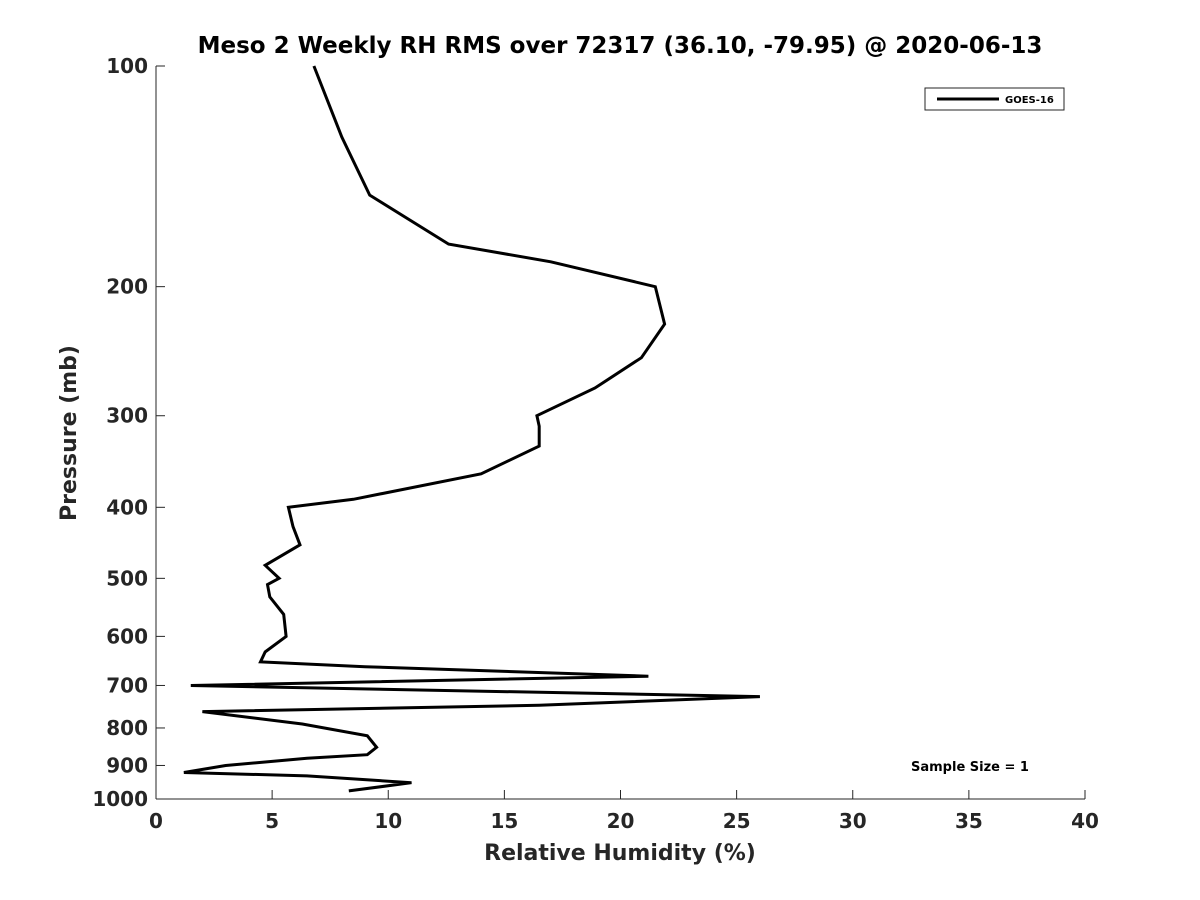 The image size is (1200, 900). I want to click on x-tick-label: 0, so click(156, 821).